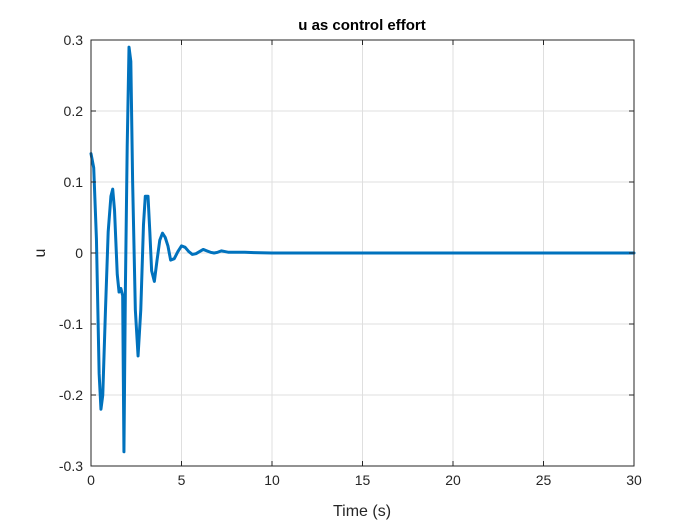  Describe the element at coordinates (544, 480) in the screenshot. I see `x-tick-label: 25` at that location.